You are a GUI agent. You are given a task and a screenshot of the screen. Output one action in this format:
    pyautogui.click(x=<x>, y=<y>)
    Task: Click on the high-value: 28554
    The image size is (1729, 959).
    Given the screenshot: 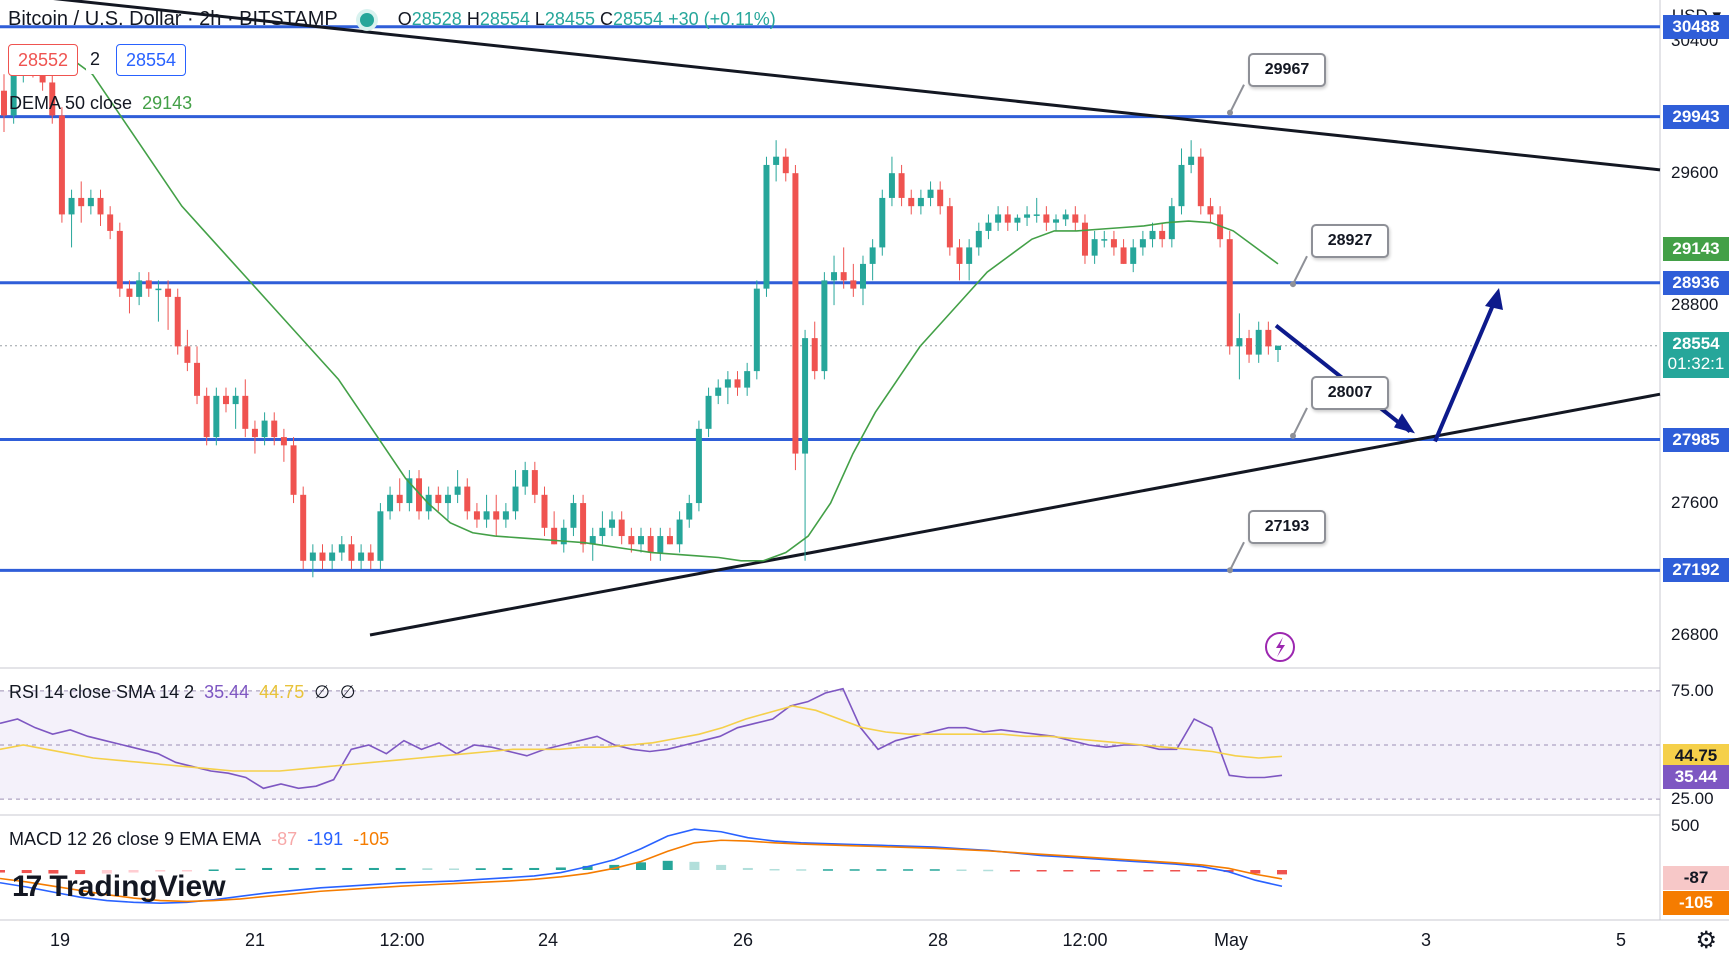 What is the action you would take?
    pyautogui.click(x=504, y=19)
    